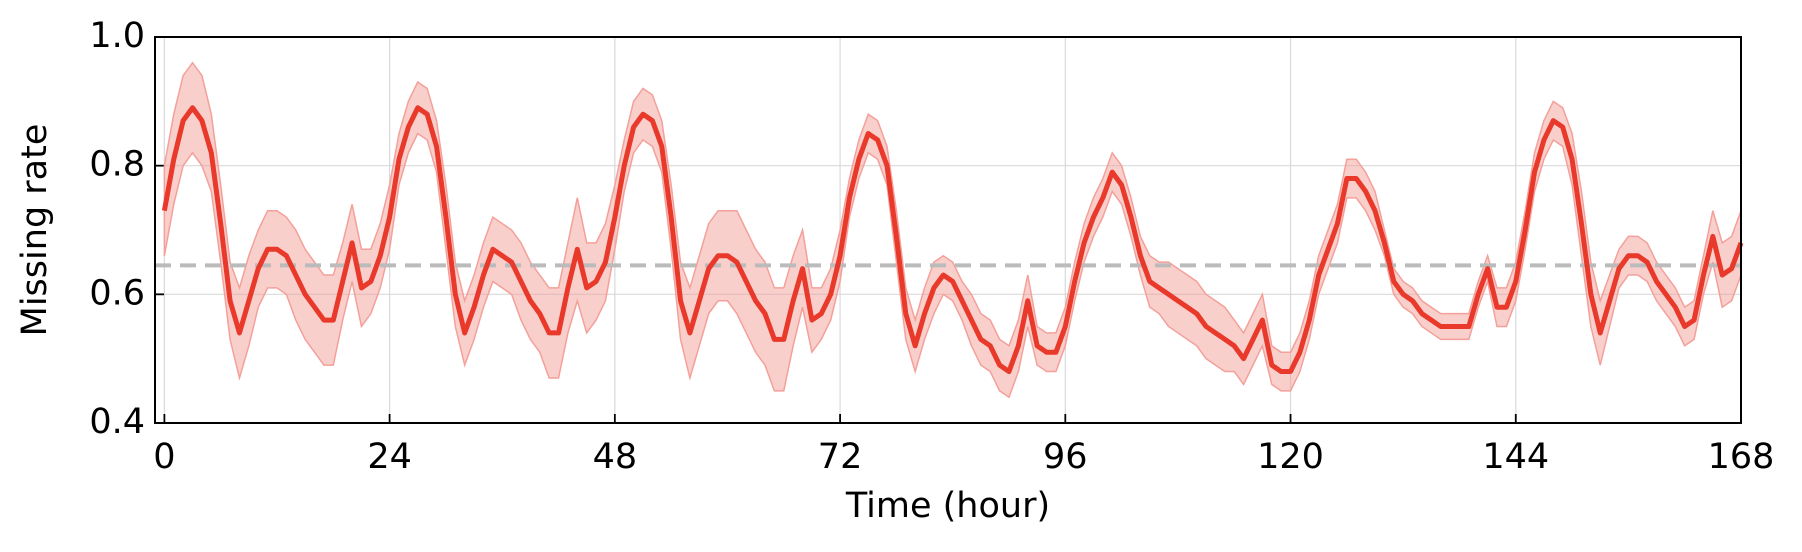 Image resolution: width=1802 pixels, height=552 pixels. I want to click on y-axis-label: Missing rate, so click(35, 230).